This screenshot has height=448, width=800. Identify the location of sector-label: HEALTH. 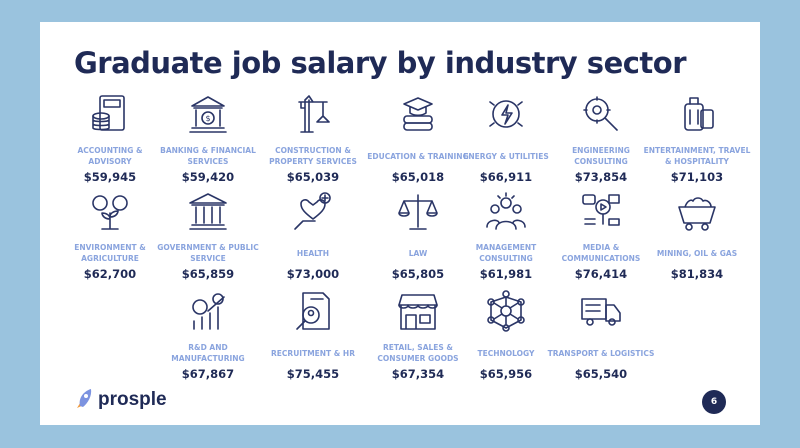
(313, 253).